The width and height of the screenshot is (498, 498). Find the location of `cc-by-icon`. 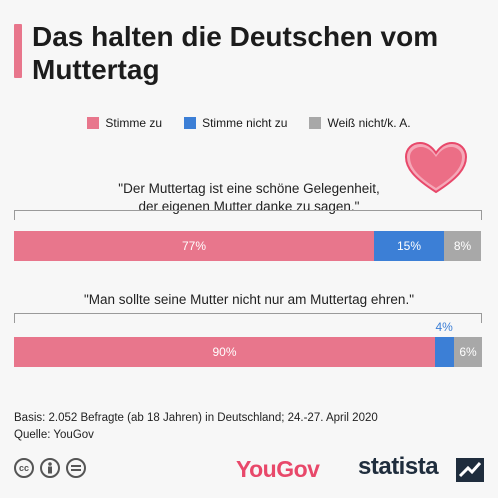

cc-by-icon is located at coordinates (50, 468).